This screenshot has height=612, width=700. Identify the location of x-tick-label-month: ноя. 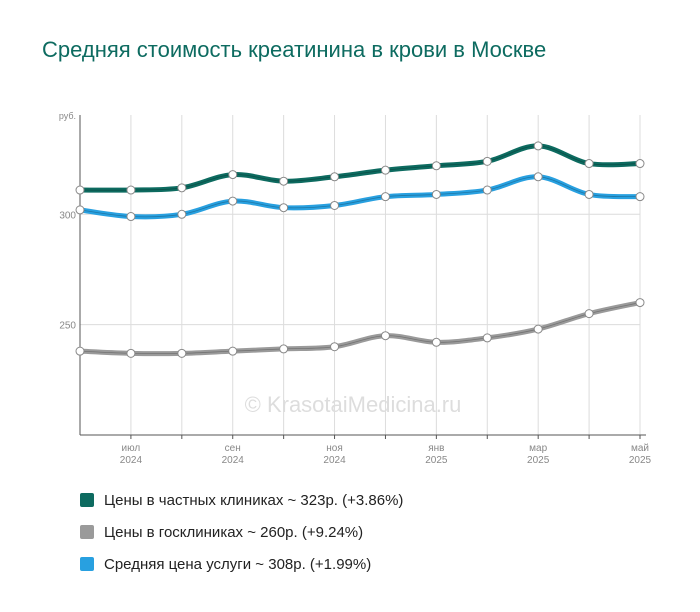
(334, 448).